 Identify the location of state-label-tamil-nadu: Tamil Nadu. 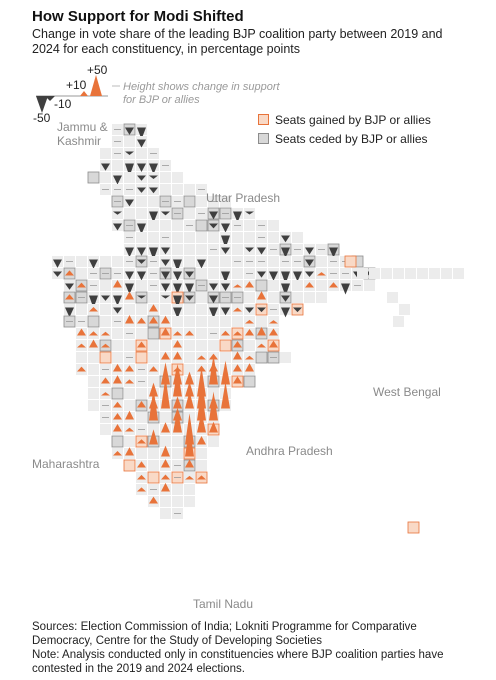
(223, 604).